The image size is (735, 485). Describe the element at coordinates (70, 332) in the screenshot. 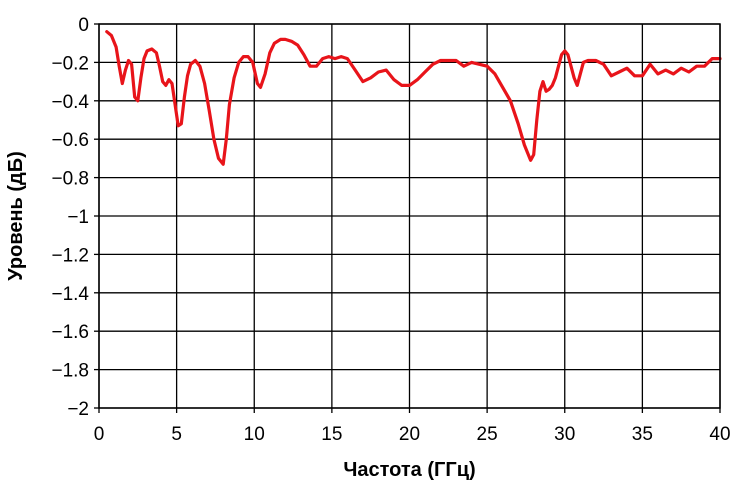

I see `y-tick-label: −1.6` at that location.